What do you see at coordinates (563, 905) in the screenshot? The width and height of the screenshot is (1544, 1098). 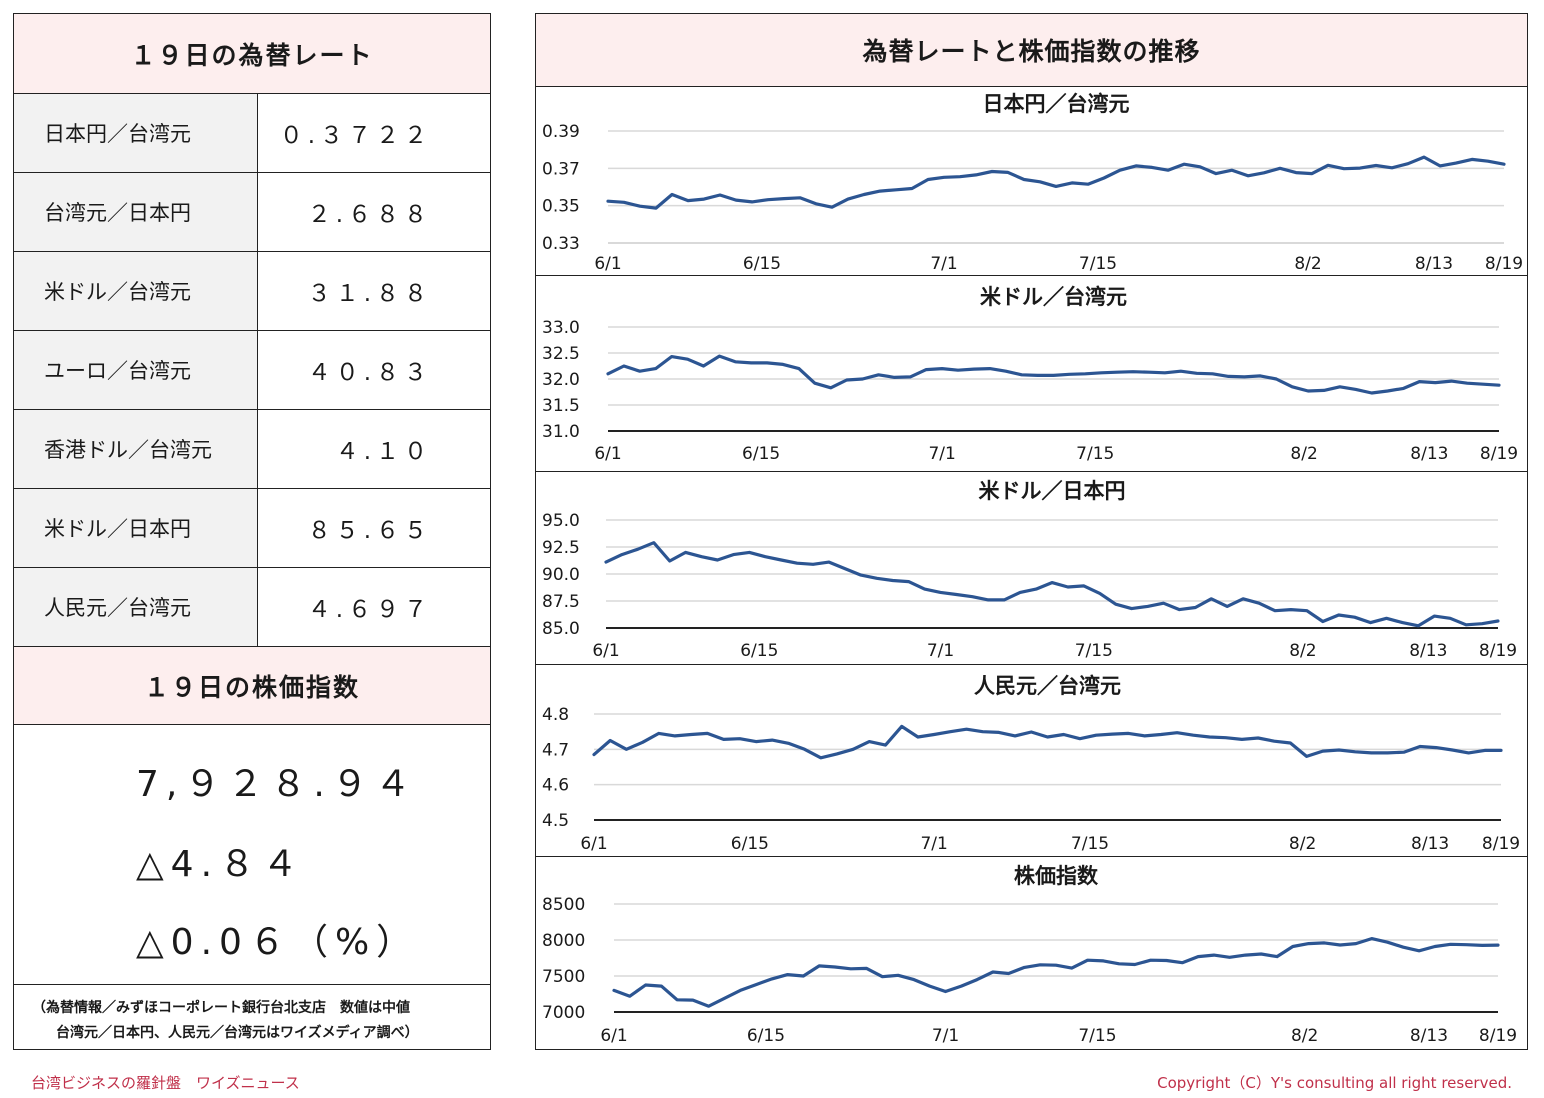 I see `y-tick-label: 8500` at bounding box center [563, 905].